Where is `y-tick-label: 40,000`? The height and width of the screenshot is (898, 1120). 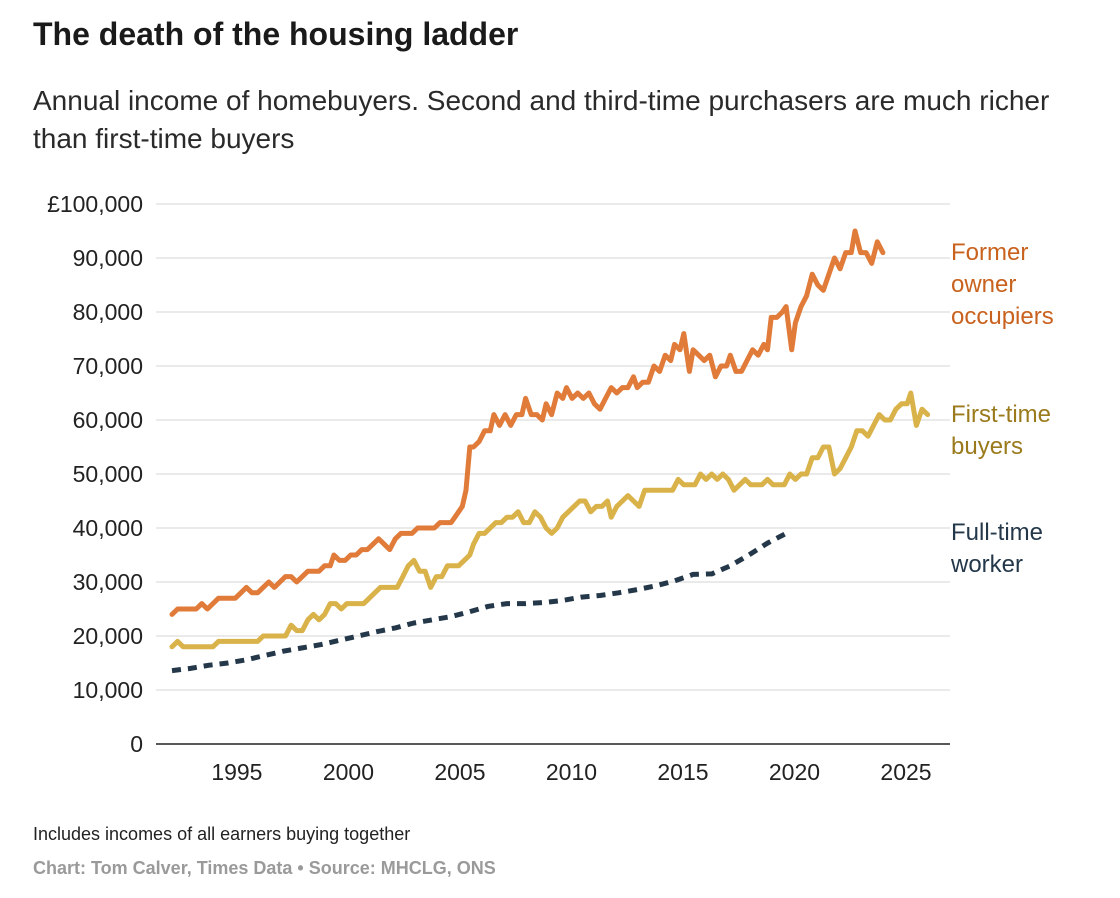
y-tick-label: 40,000 is located at coordinates (108, 528).